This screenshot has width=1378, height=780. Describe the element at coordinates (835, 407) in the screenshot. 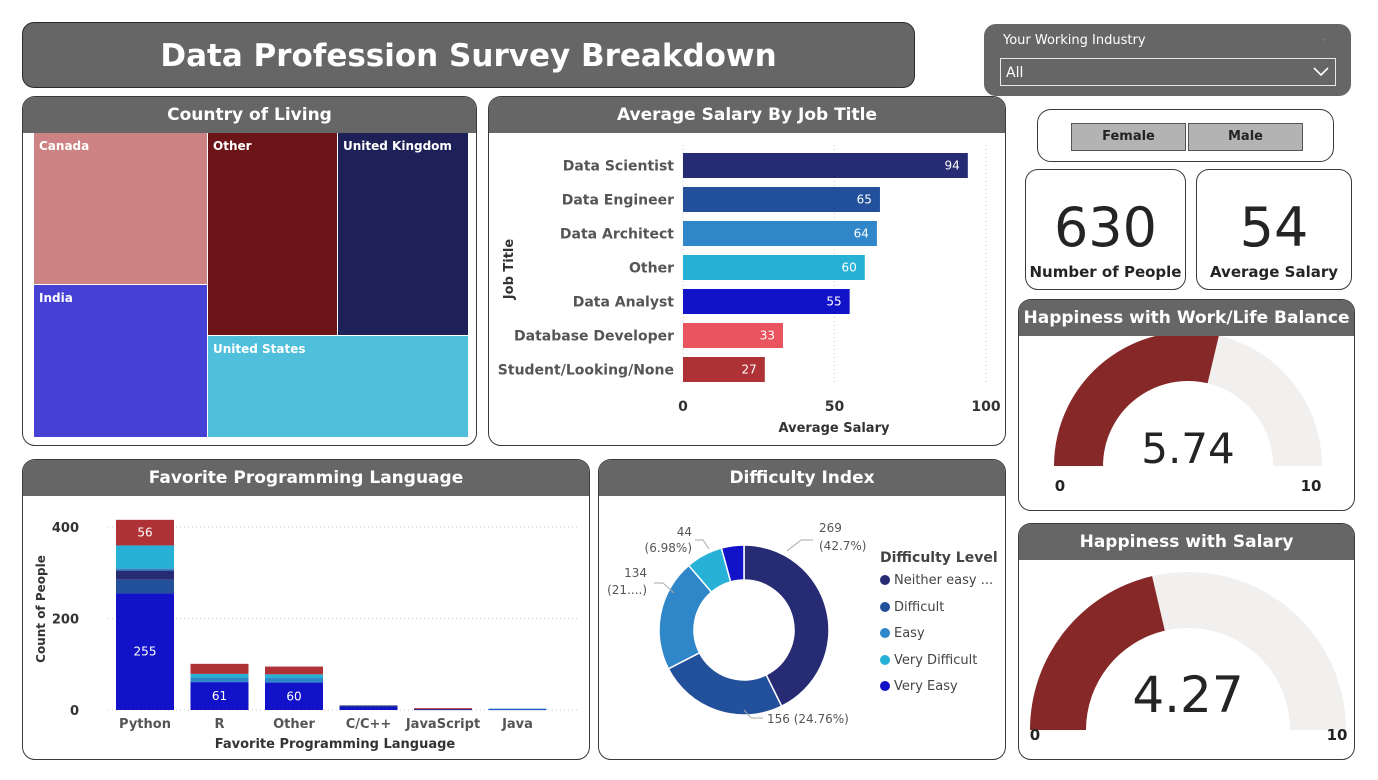

I see `x-tick-label: 50` at that location.